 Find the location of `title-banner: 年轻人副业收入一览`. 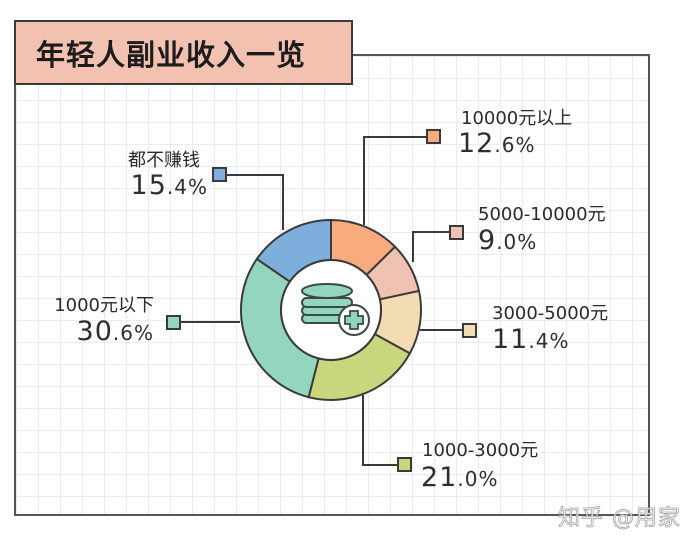

title-banner: 年轻人副业收入一览 is located at coordinates (183, 52).